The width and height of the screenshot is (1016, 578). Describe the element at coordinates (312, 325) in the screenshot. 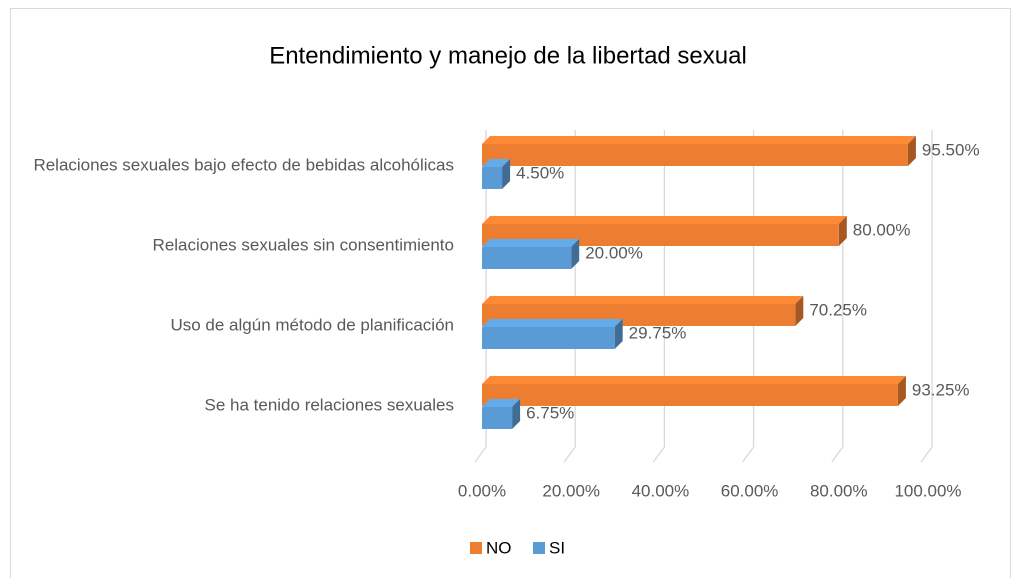

I see `category-text: Uso de algún método de planificación` at that location.